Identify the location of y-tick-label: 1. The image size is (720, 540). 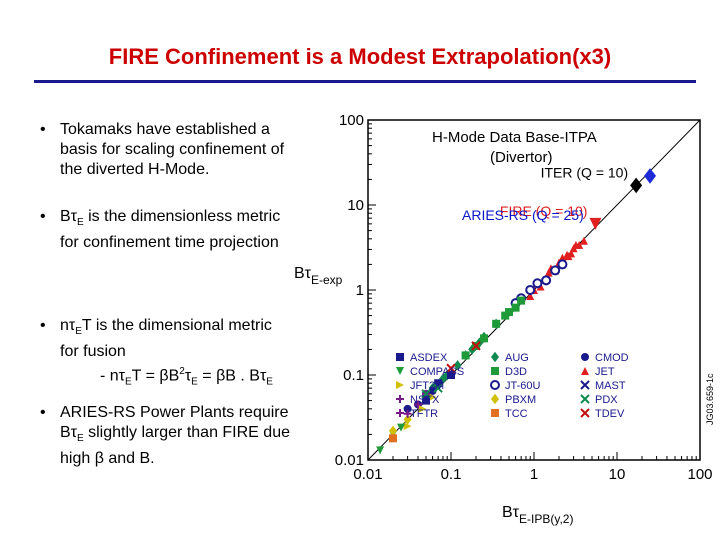
(360, 290).